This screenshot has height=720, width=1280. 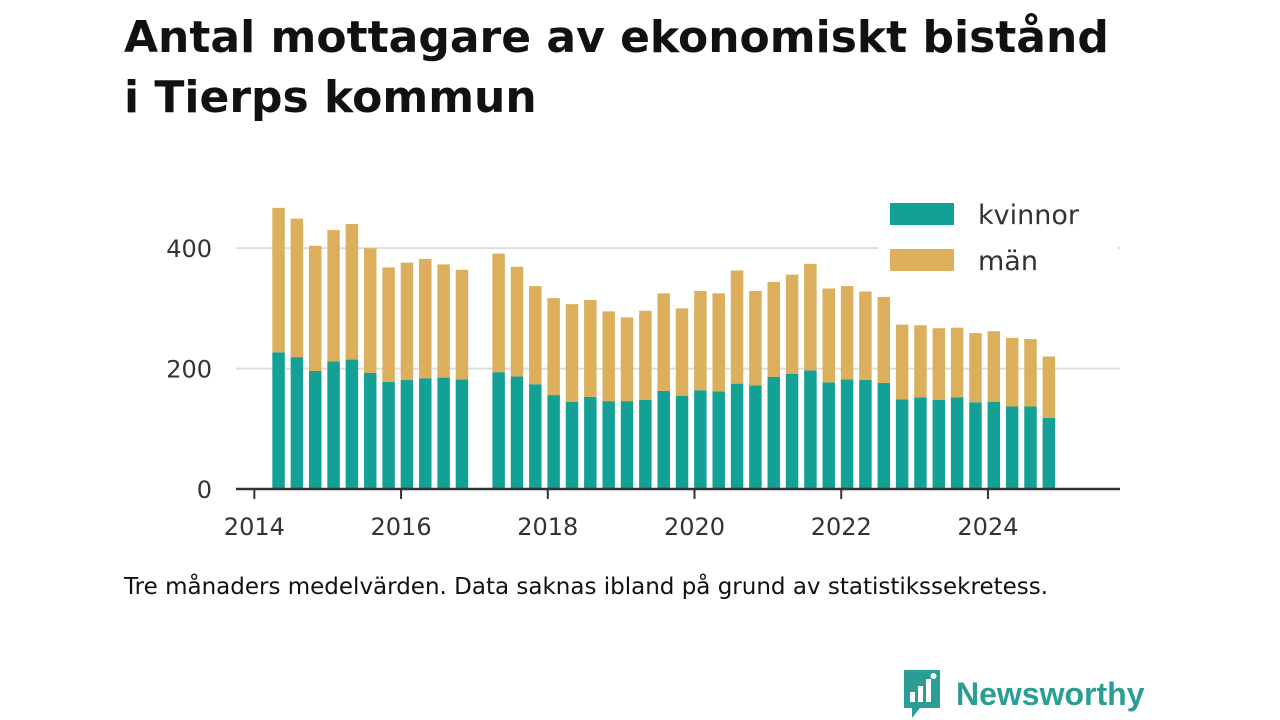 What do you see at coordinates (841, 527) in the screenshot?
I see `x-tick-label: 2022` at bounding box center [841, 527].